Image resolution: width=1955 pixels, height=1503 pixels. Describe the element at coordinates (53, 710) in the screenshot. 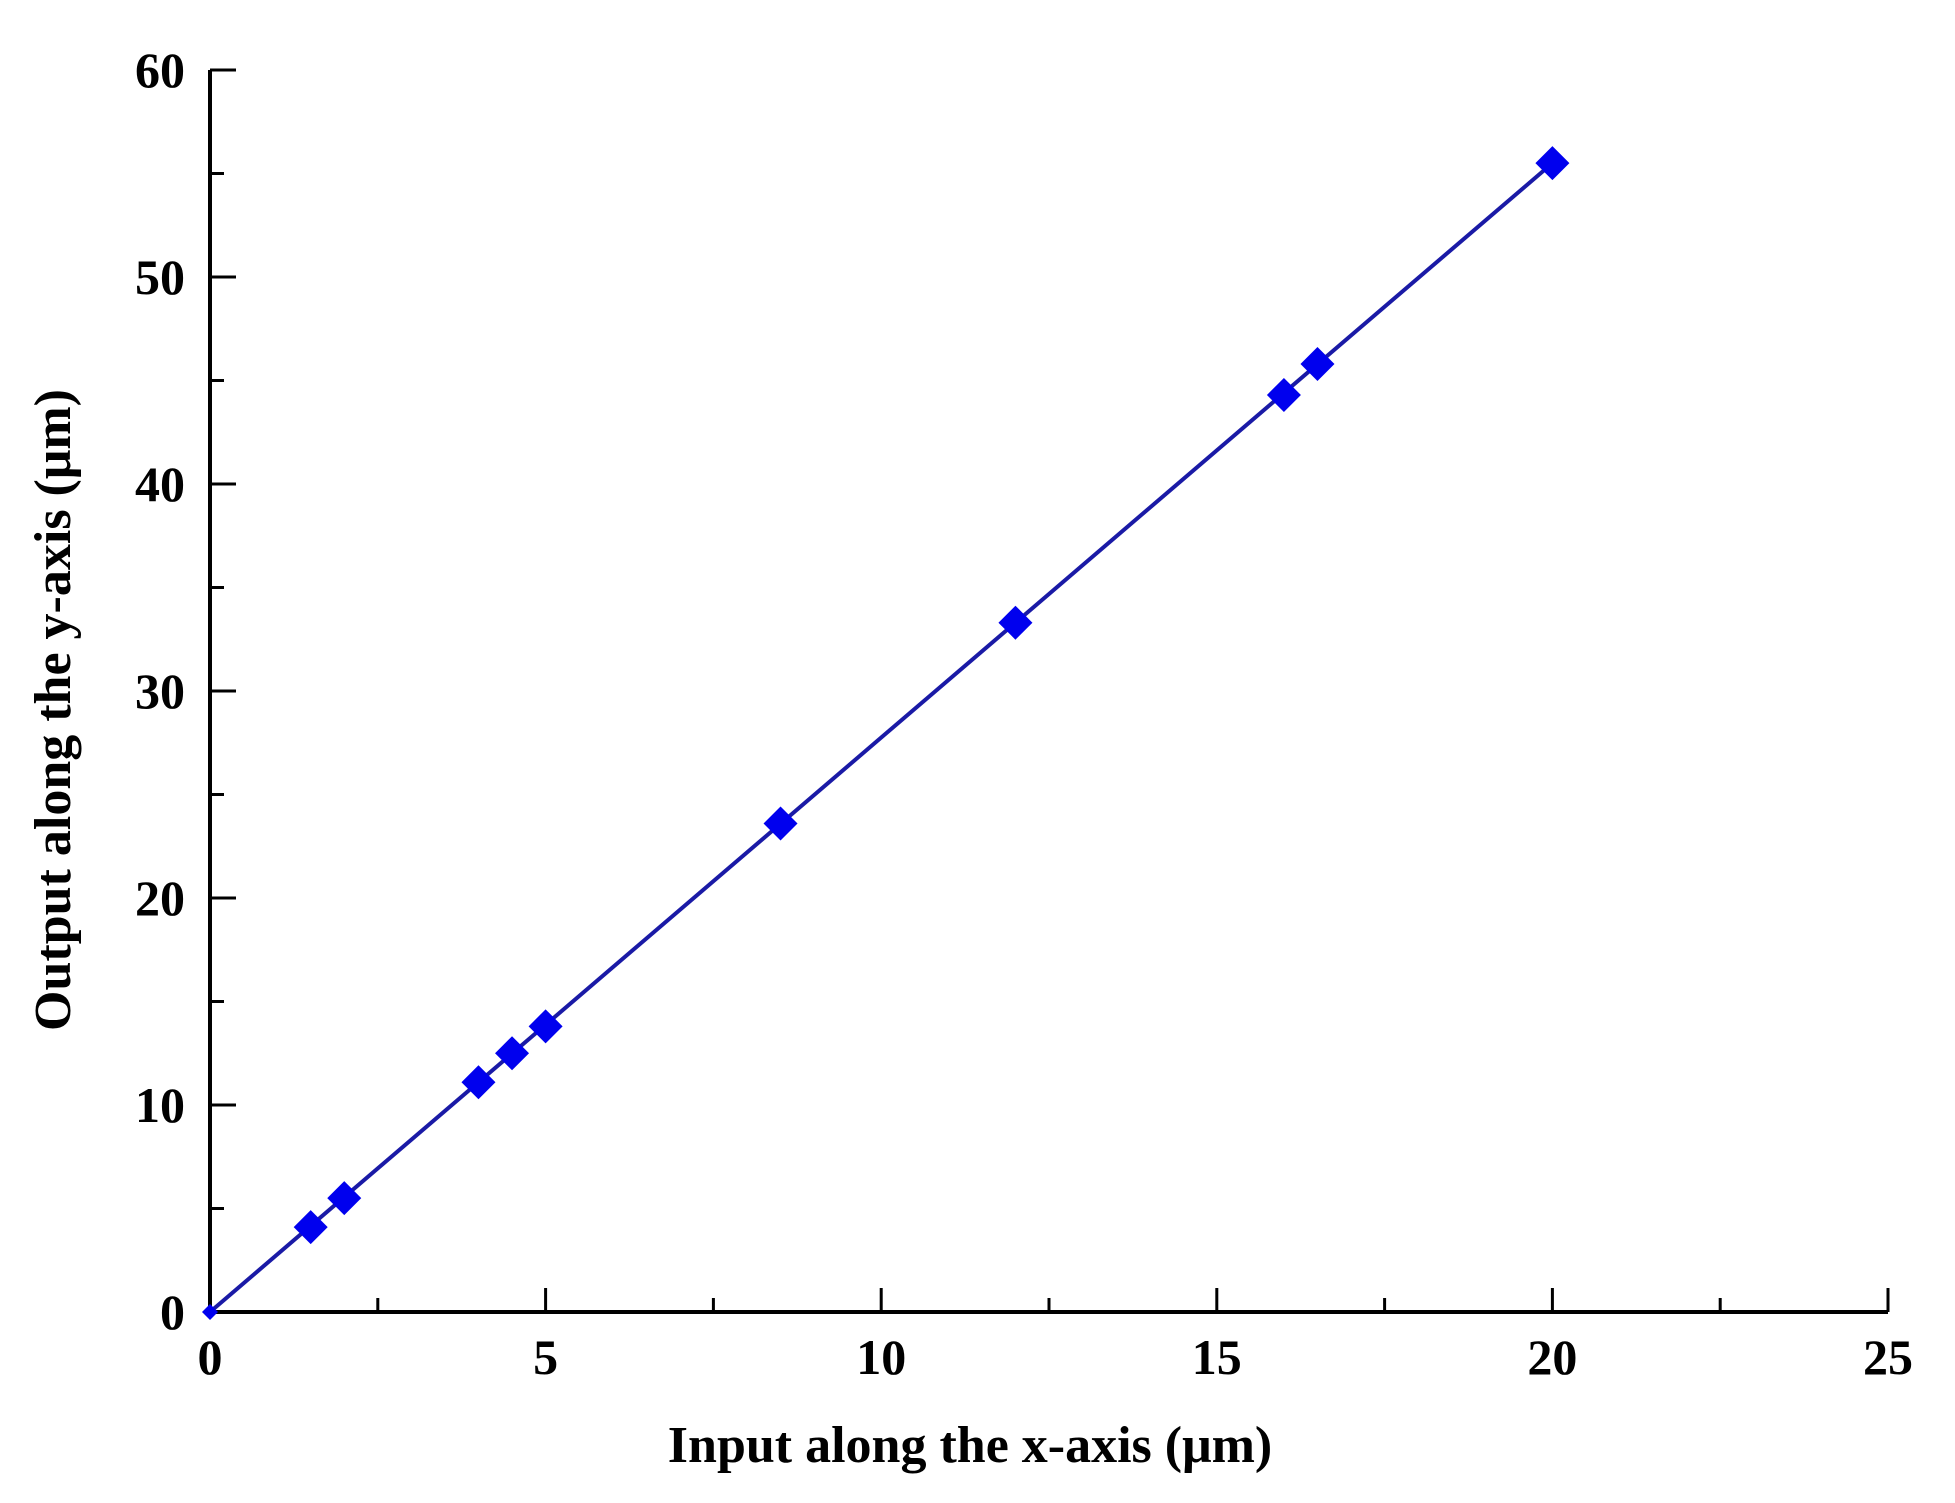

I see `y-axis-title: Output along the y-axis (μm)` at that location.